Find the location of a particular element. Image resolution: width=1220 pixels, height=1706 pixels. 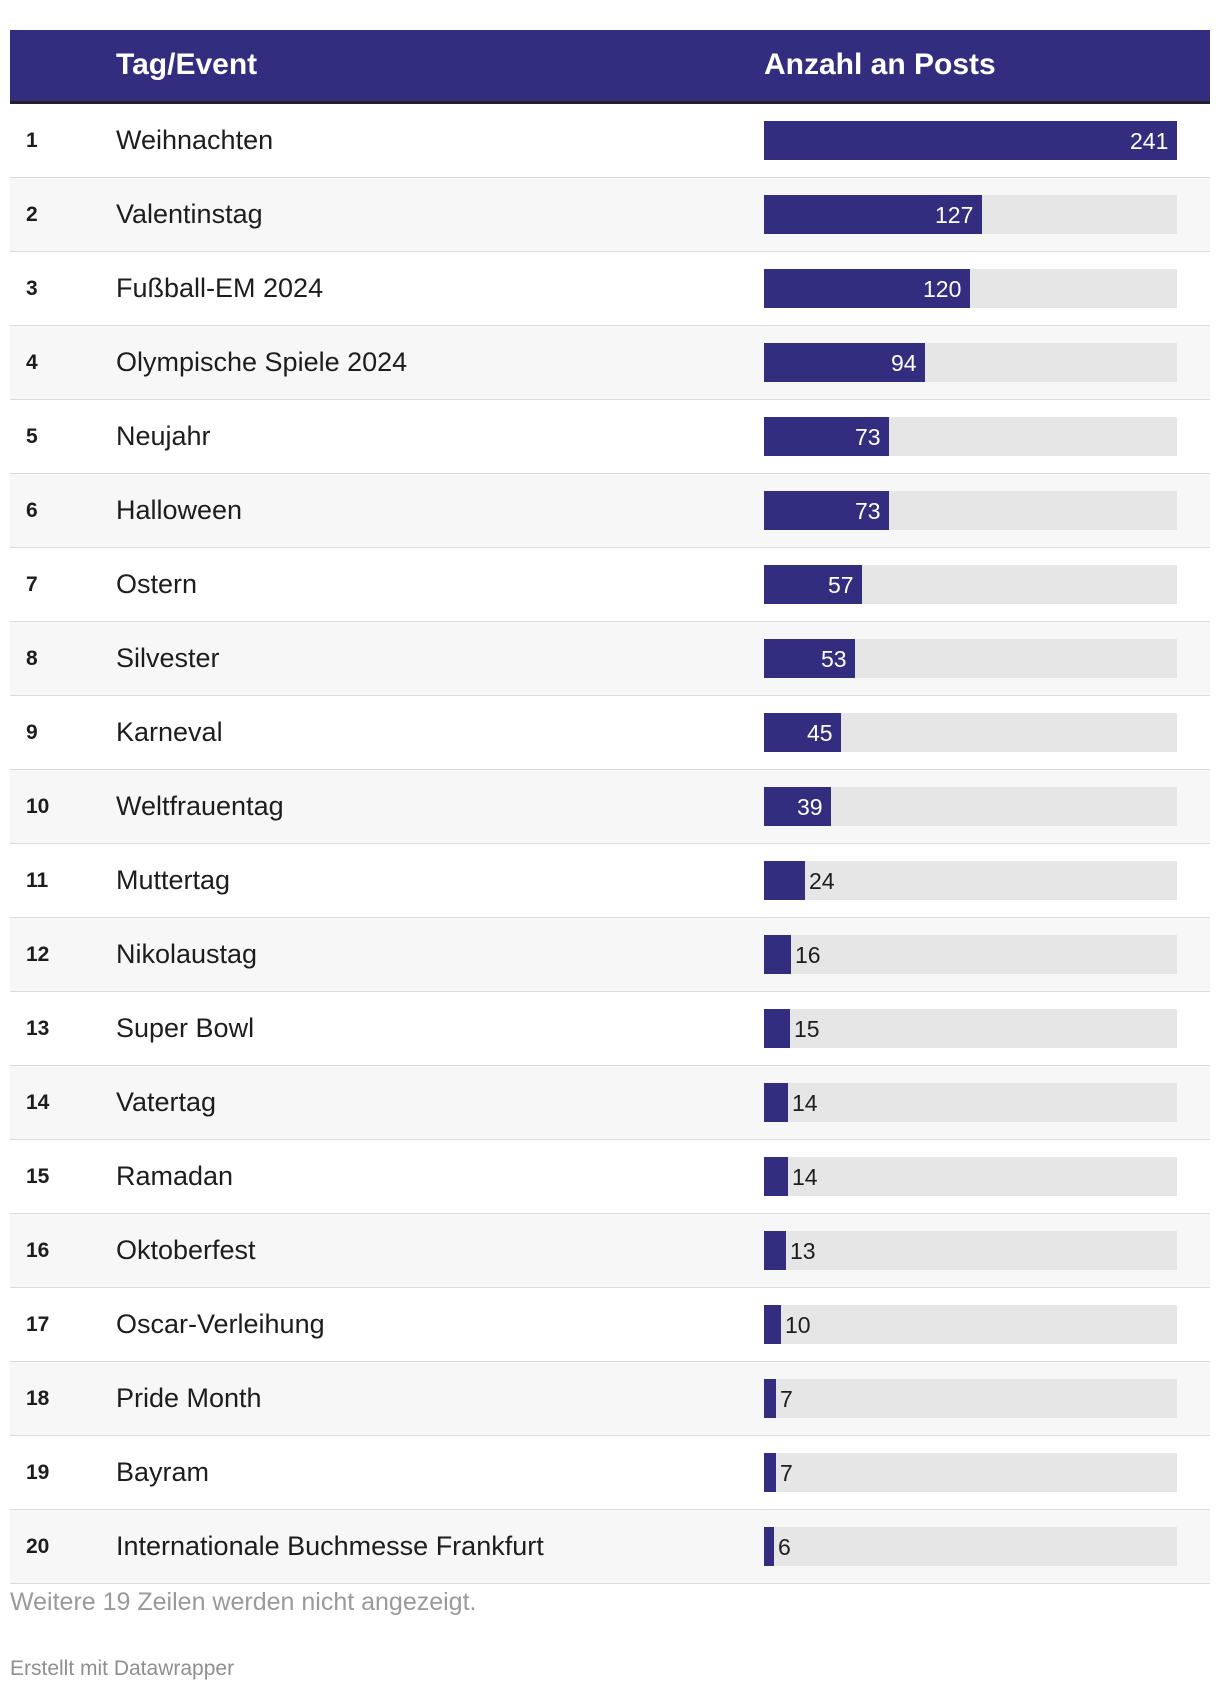

row-event-label: Oktoberfest is located at coordinates (186, 1250).